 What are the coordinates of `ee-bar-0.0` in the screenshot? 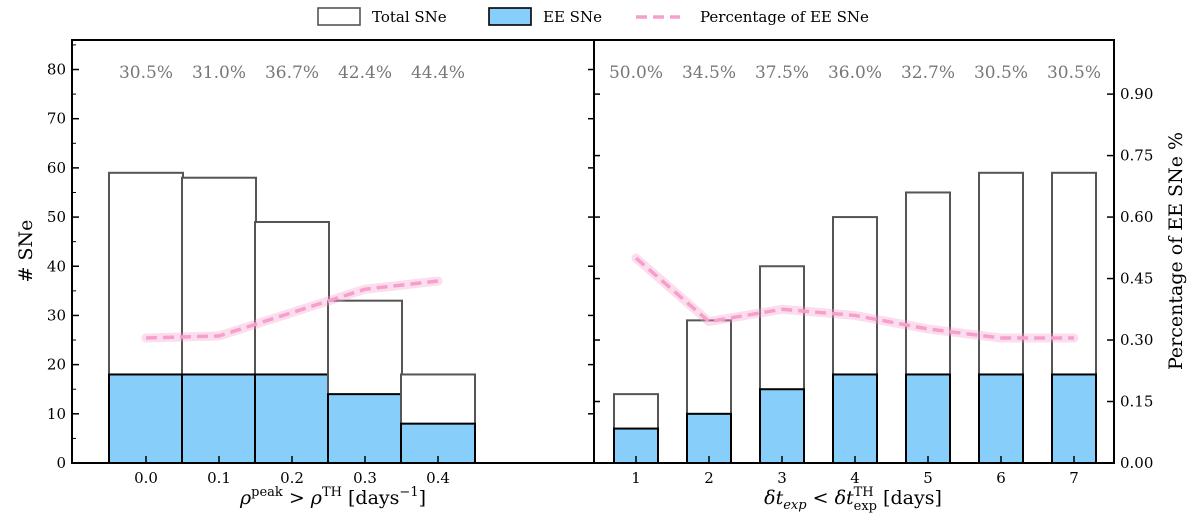 It's located at (146, 418).